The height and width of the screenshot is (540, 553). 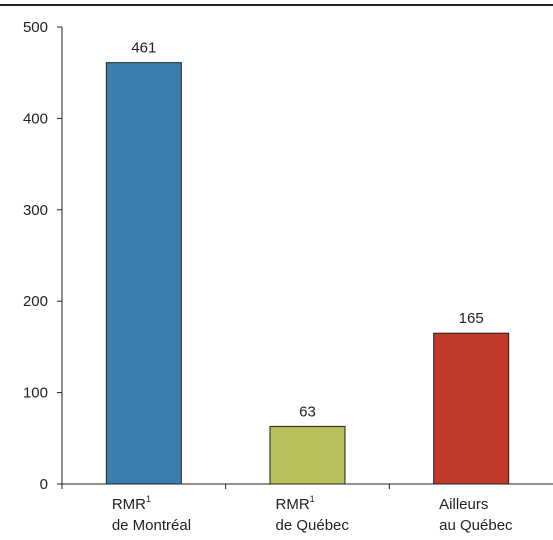 I want to click on y-tick-label: 300, so click(x=35, y=210).